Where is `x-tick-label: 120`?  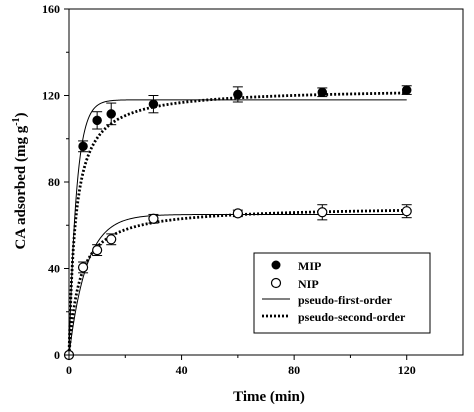 x-tick-label: 120 is located at coordinates (407, 370).